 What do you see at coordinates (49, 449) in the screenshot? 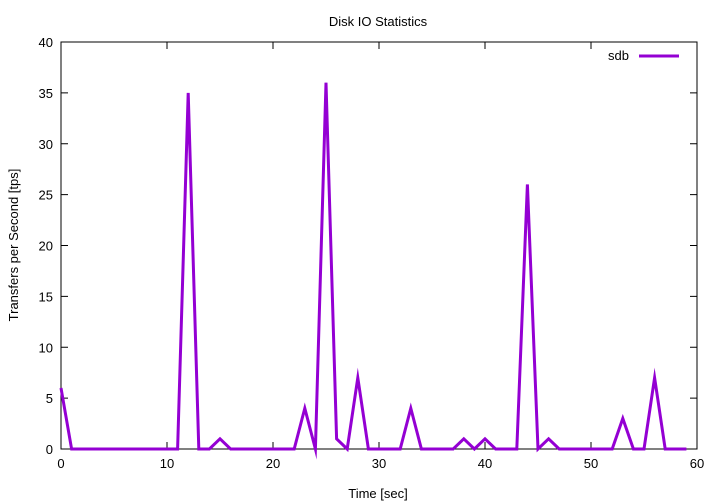
I see `y-tick-label: 0` at bounding box center [49, 449].